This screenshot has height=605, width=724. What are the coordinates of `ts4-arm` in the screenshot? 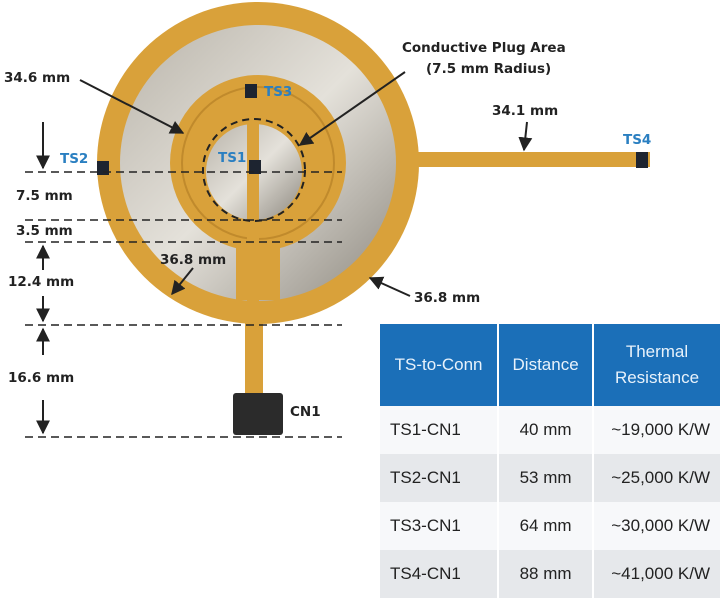 It's located at (530, 159).